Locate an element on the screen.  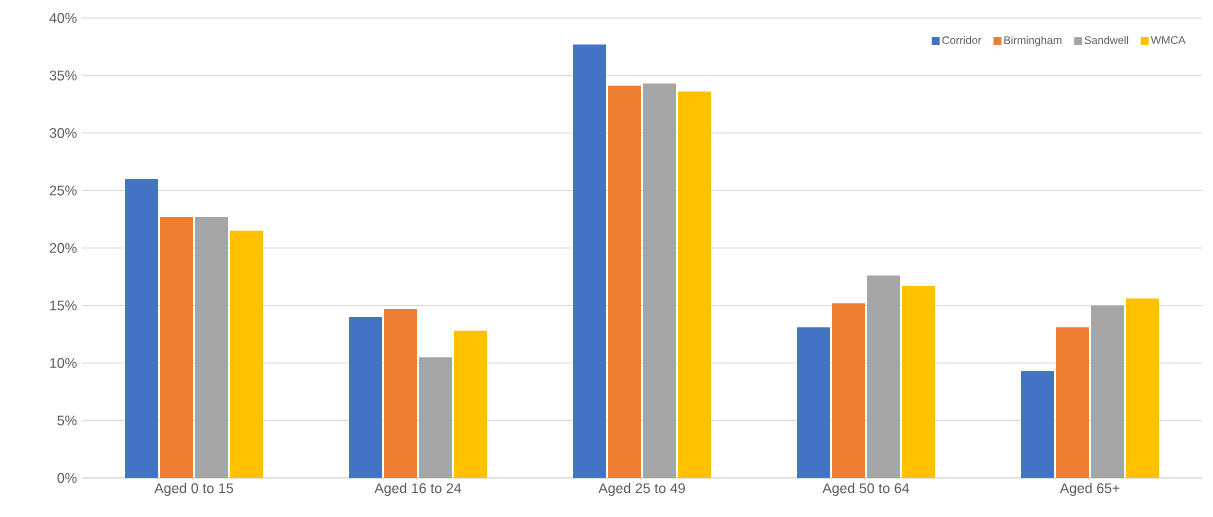
x-tick-label: Aged 25 to 49 is located at coordinates (641, 489).